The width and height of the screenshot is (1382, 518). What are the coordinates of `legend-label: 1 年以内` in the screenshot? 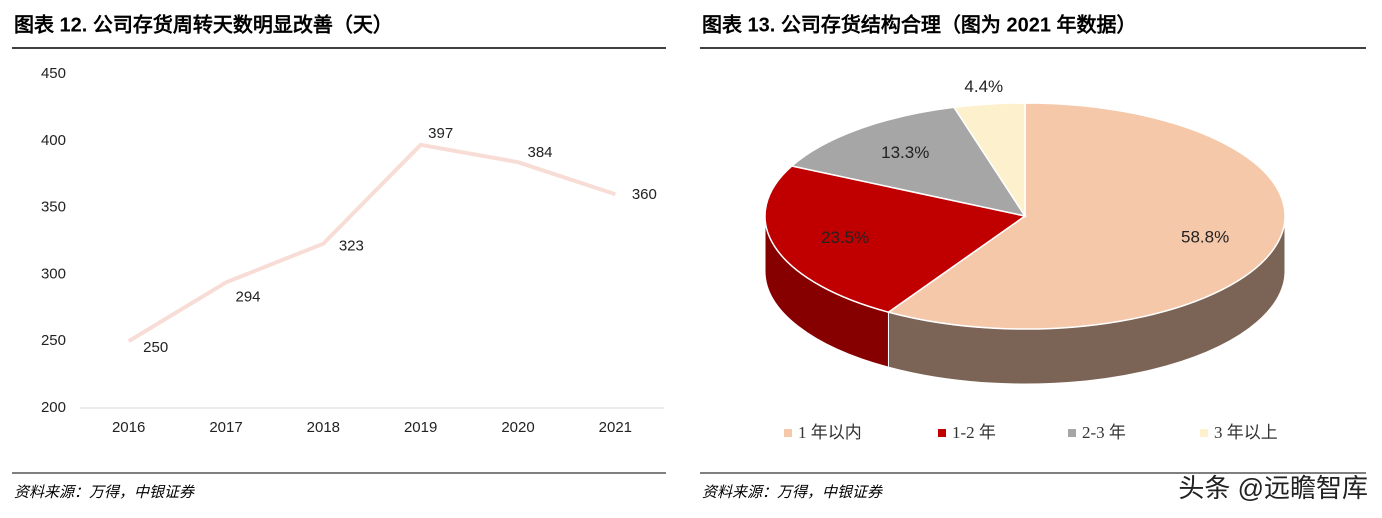 It's located at (830, 432).